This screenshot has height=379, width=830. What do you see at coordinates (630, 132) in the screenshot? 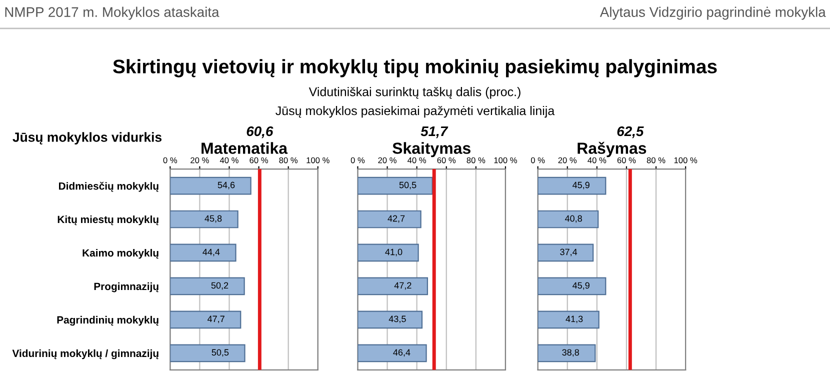
I see `ref-line-label: 62,5` at bounding box center [630, 132].